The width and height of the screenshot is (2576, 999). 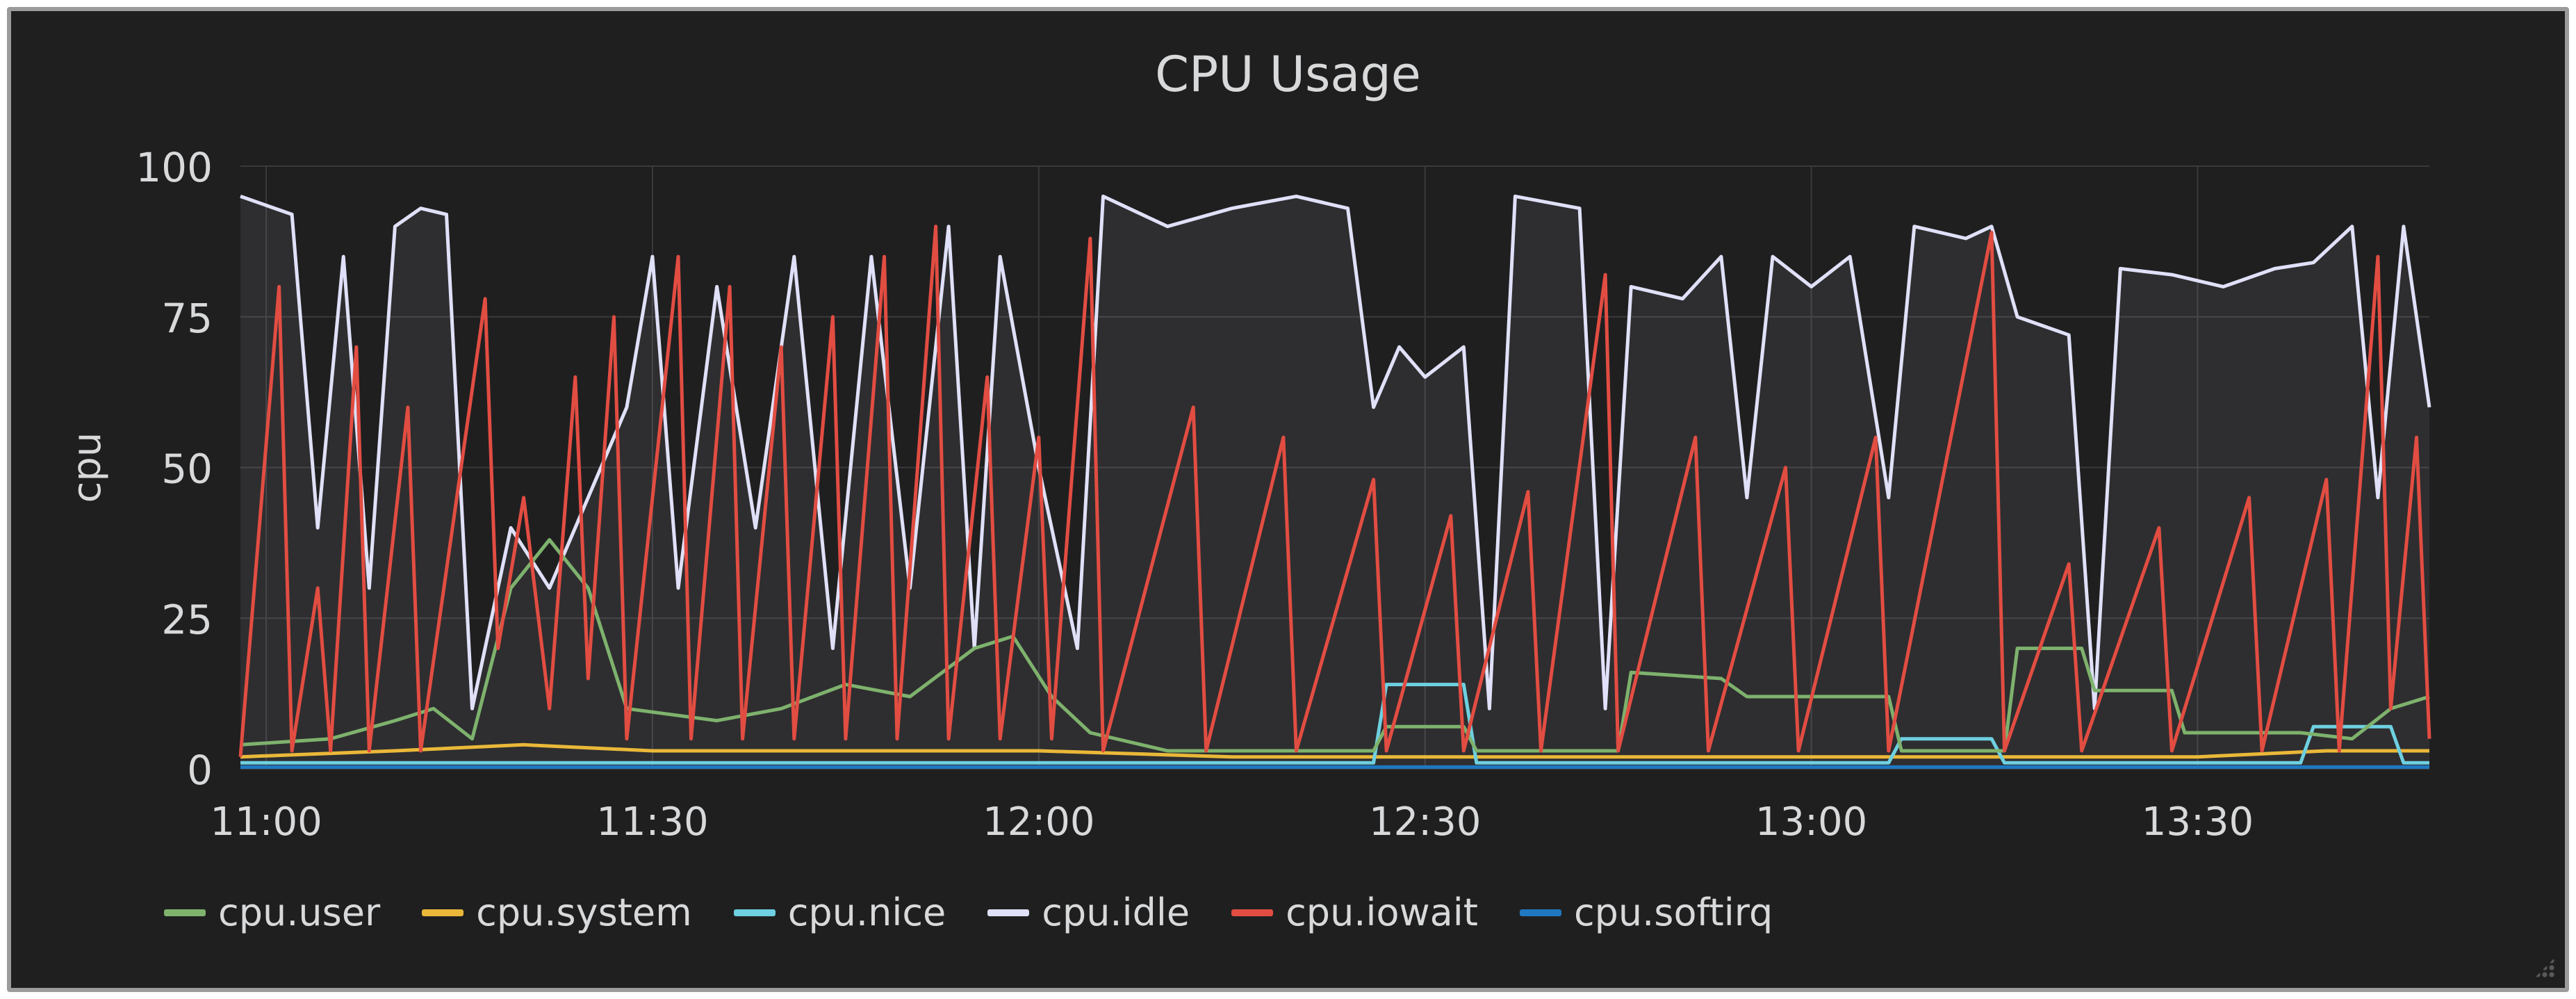 I want to click on legend-label: cpu.softirq, so click(x=1673, y=912).